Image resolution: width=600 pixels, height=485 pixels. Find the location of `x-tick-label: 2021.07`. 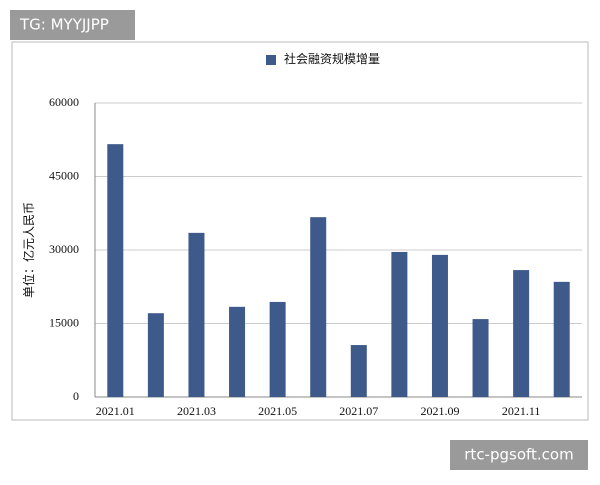

x-tick-label: 2021.07 is located at coordinates (358, 411).